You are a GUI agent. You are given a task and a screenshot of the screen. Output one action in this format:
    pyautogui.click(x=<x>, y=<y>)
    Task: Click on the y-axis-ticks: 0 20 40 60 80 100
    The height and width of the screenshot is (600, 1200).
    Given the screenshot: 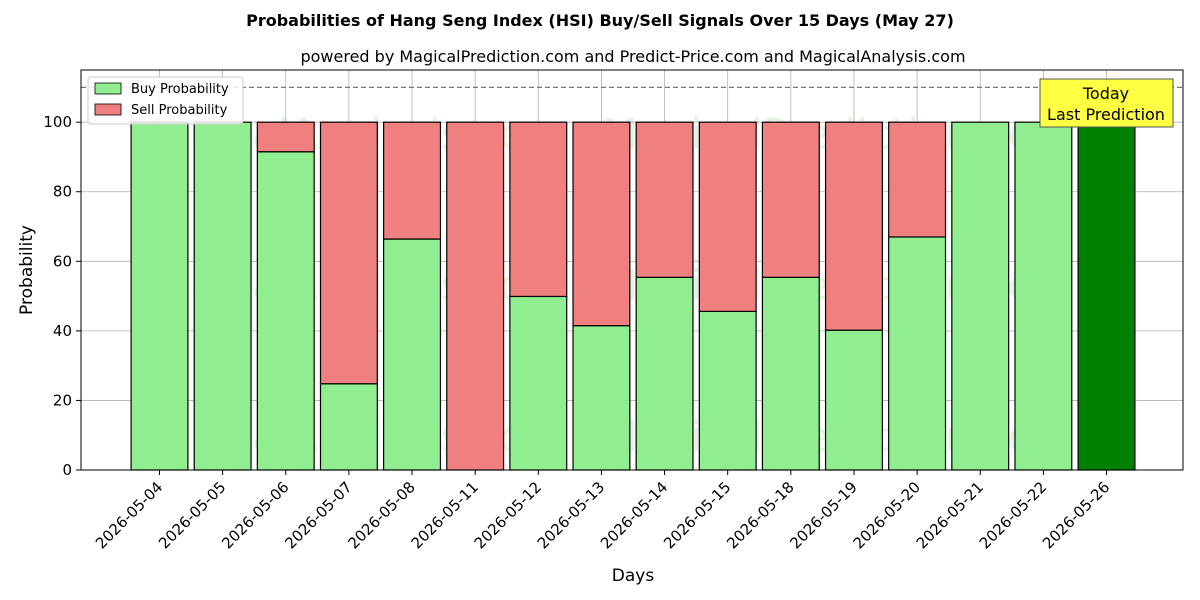 What is the action you would take?
    pyautogui.click(x=62, y=296)
    